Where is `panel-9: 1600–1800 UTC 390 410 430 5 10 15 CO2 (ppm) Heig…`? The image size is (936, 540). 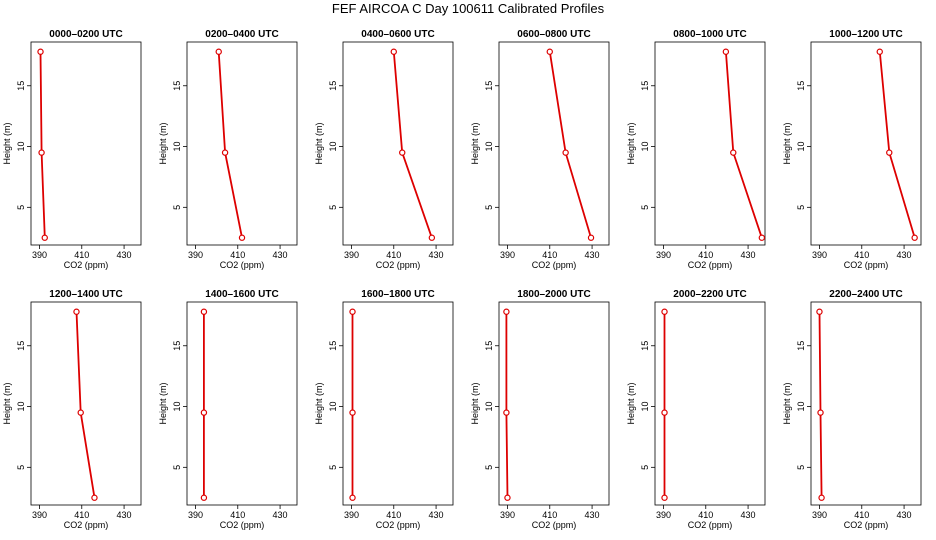 panel-9: 1600–1800 UTC 390 410 430 5 10 15 CO2 (ppm) Heig… is located at coordinates (384, 409).